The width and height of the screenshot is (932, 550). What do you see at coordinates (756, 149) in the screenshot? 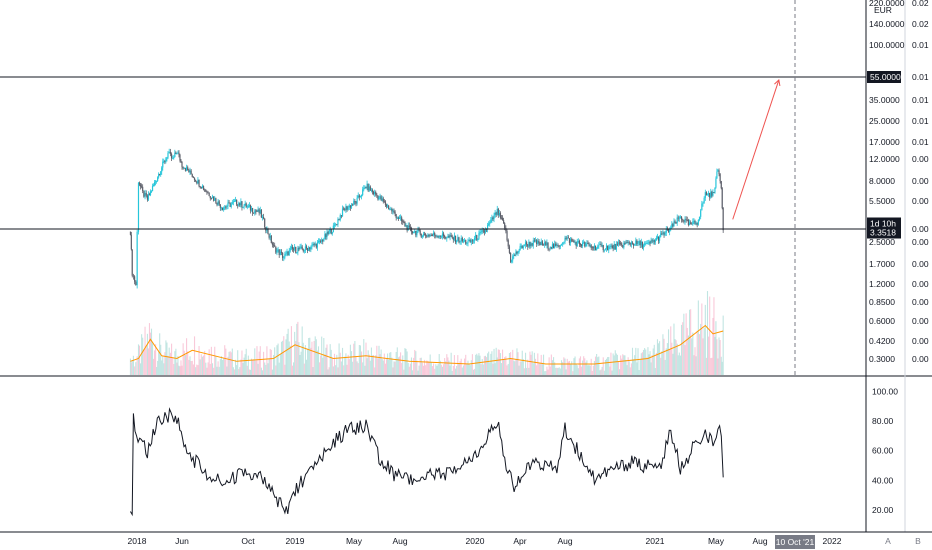
I see `projection-arrow-line` at bounding box center [756, 149].